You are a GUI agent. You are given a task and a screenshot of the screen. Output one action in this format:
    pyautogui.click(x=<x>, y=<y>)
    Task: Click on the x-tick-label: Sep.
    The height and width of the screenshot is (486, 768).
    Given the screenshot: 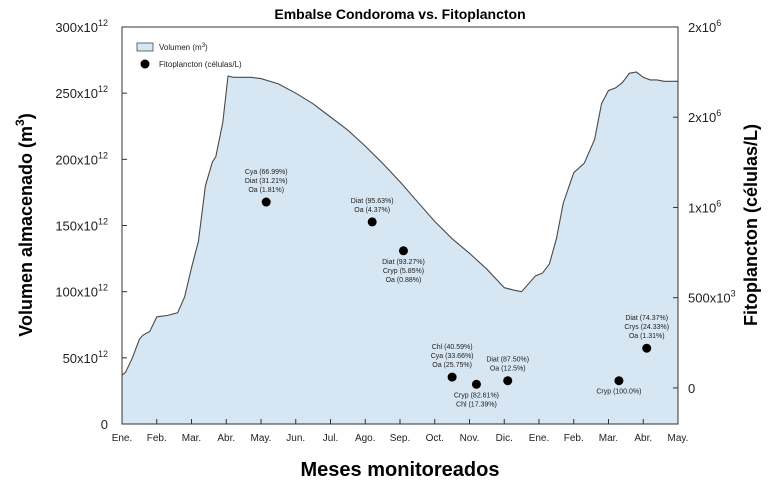 What is the action you would take?
    pyautogui.click(x=400, y=438)
    